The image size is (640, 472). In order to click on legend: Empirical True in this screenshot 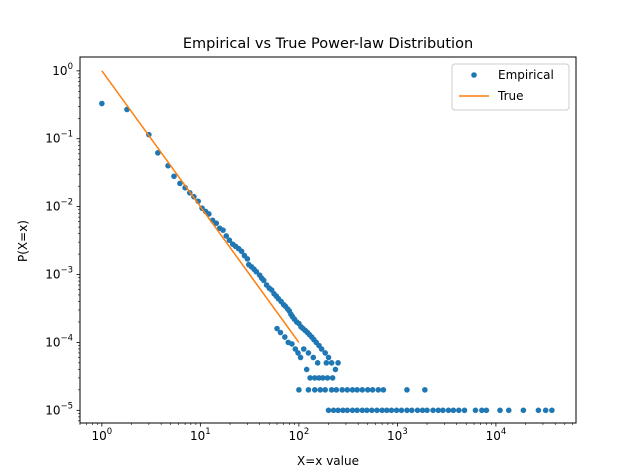, I will do `click(510, 87)`.